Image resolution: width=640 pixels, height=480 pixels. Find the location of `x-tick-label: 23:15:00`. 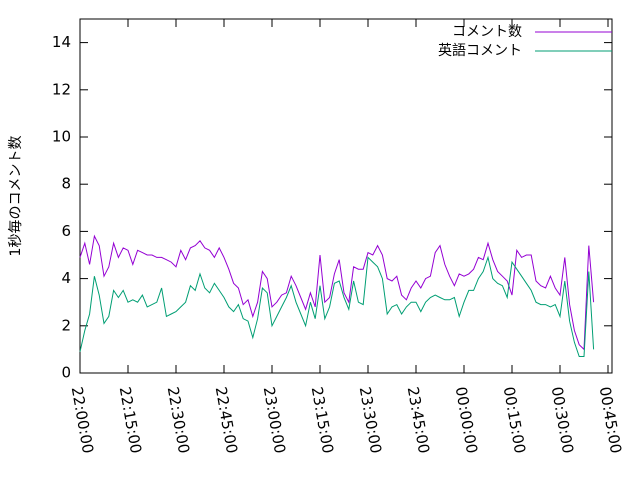

x-tick-label: 23:15:00 is located at coordinates (322, 419).